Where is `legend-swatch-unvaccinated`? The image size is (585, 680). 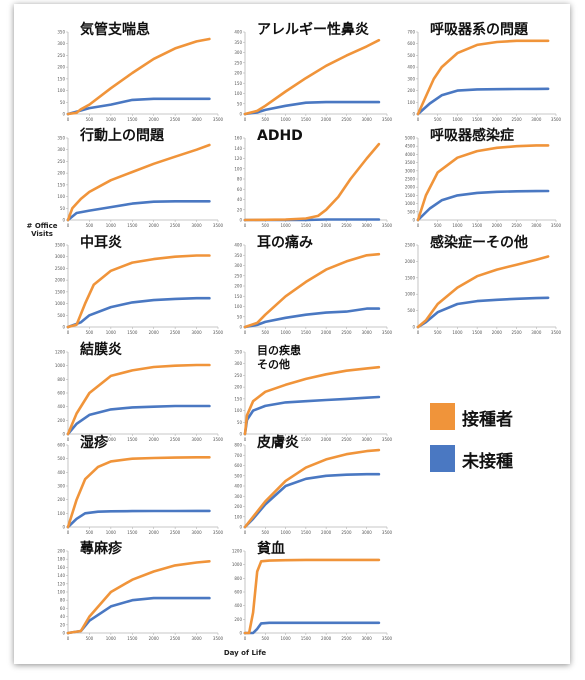
legend-swatch-unvaccinated is located at coordinates (442, 458).